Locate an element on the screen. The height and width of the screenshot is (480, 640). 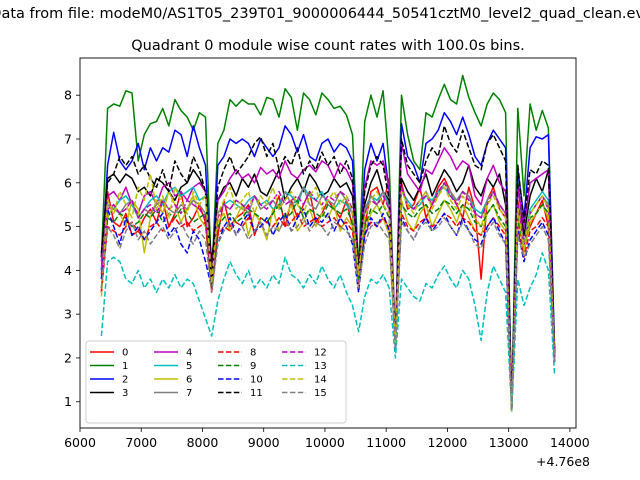
y-tick-label: 1 is located at coordinates (68, 401).